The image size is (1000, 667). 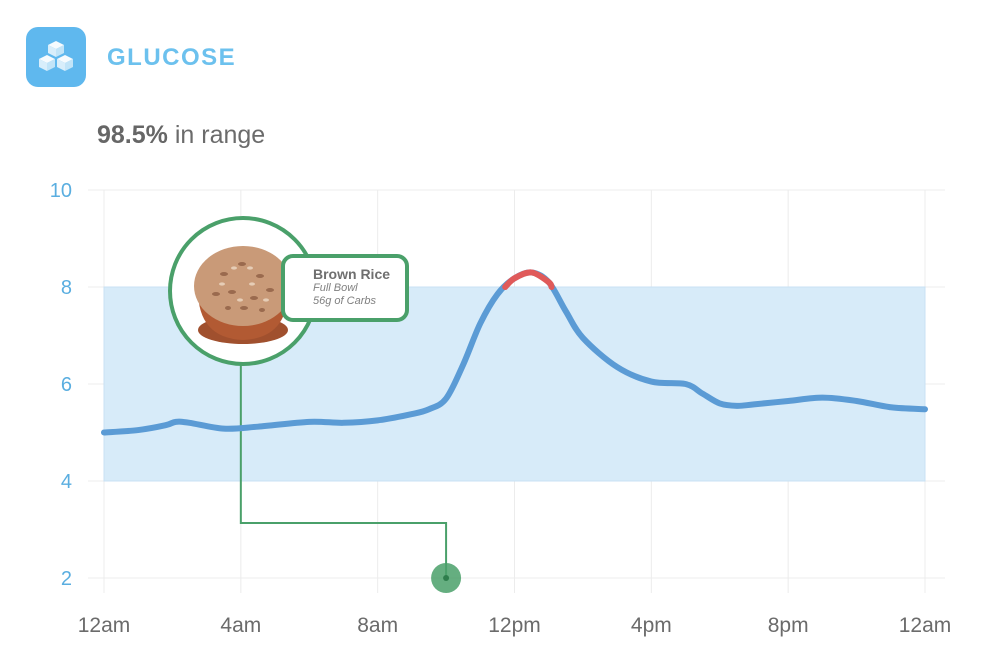 What do you see at coordinates (377, 625) in the screenshot?
I see `x-tick-label: 8am` at bounding box center [377, 625].